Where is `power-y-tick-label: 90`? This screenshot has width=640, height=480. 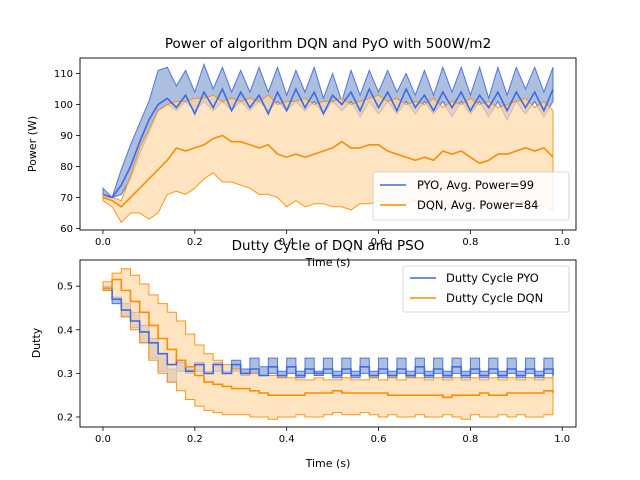 power-y-tick-label: 90 is located at coordinates (66, 136).